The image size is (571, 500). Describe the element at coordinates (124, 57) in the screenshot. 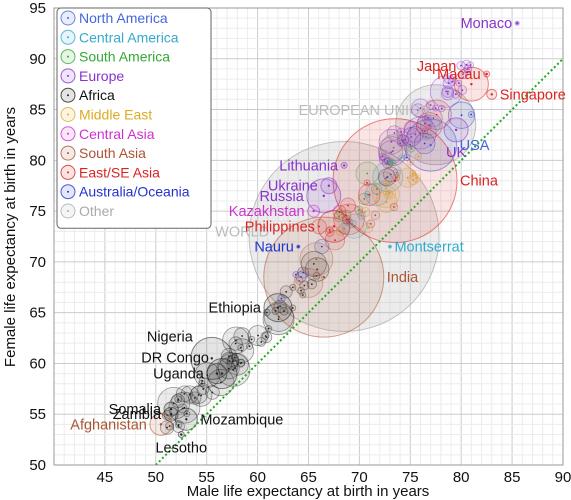

I see `legend-label: South America` at that location.